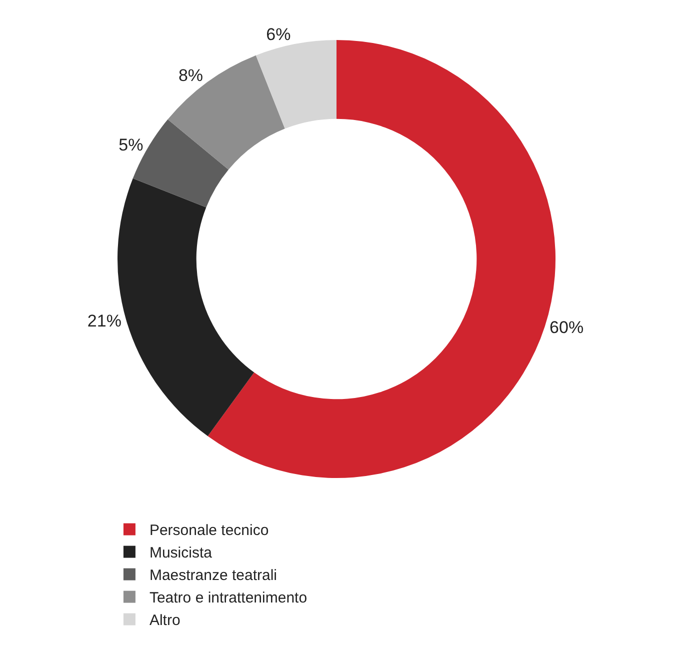 The height and width of the screenshot is (648, 673). Describe the element at coordinates (209, 531) in the screenshot. I see `legend-label: Personale tecnico` at that location.